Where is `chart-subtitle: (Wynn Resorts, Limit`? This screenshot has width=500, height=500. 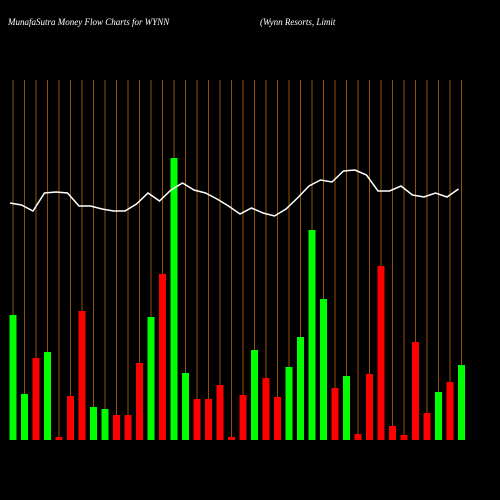 chart-subtitle: (Wynn Resorts, Limit is located at coordinates (298, 22).